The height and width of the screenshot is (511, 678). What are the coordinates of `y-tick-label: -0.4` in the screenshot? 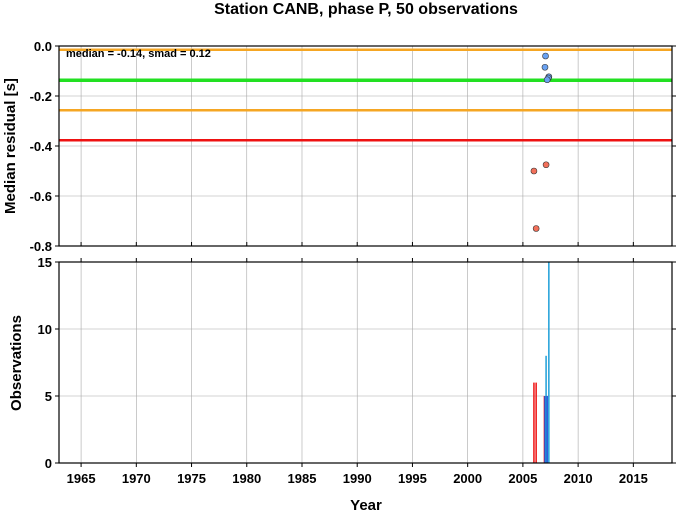 It's located at (41, 146).